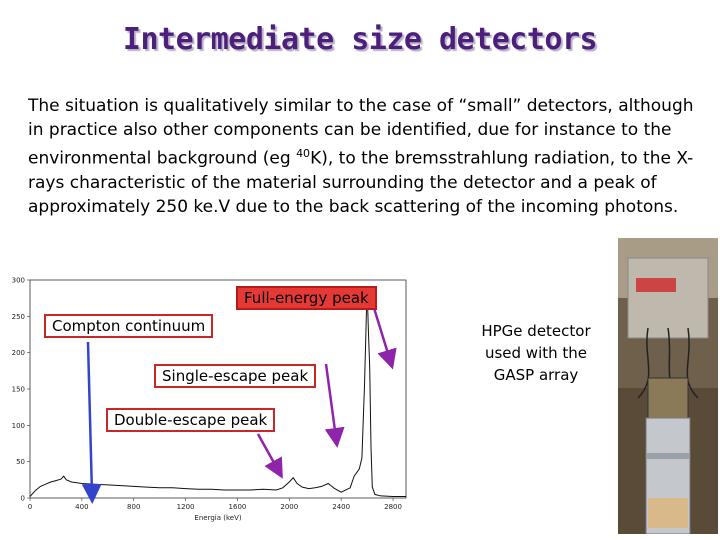 Image resolution: width=720 pixels, height=540 pixels. What do you see at coordinates (360, 39) in the screenshot?
I see `slide-title: Intermediate size detectors` at bounding box center [360, 39].